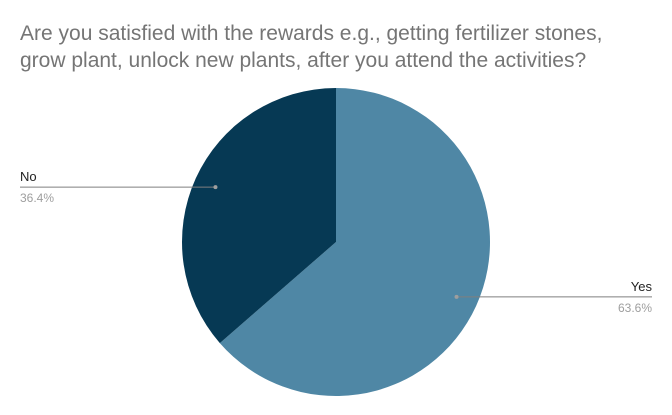  I want to click on pie-slice-no, so click(259, 215).